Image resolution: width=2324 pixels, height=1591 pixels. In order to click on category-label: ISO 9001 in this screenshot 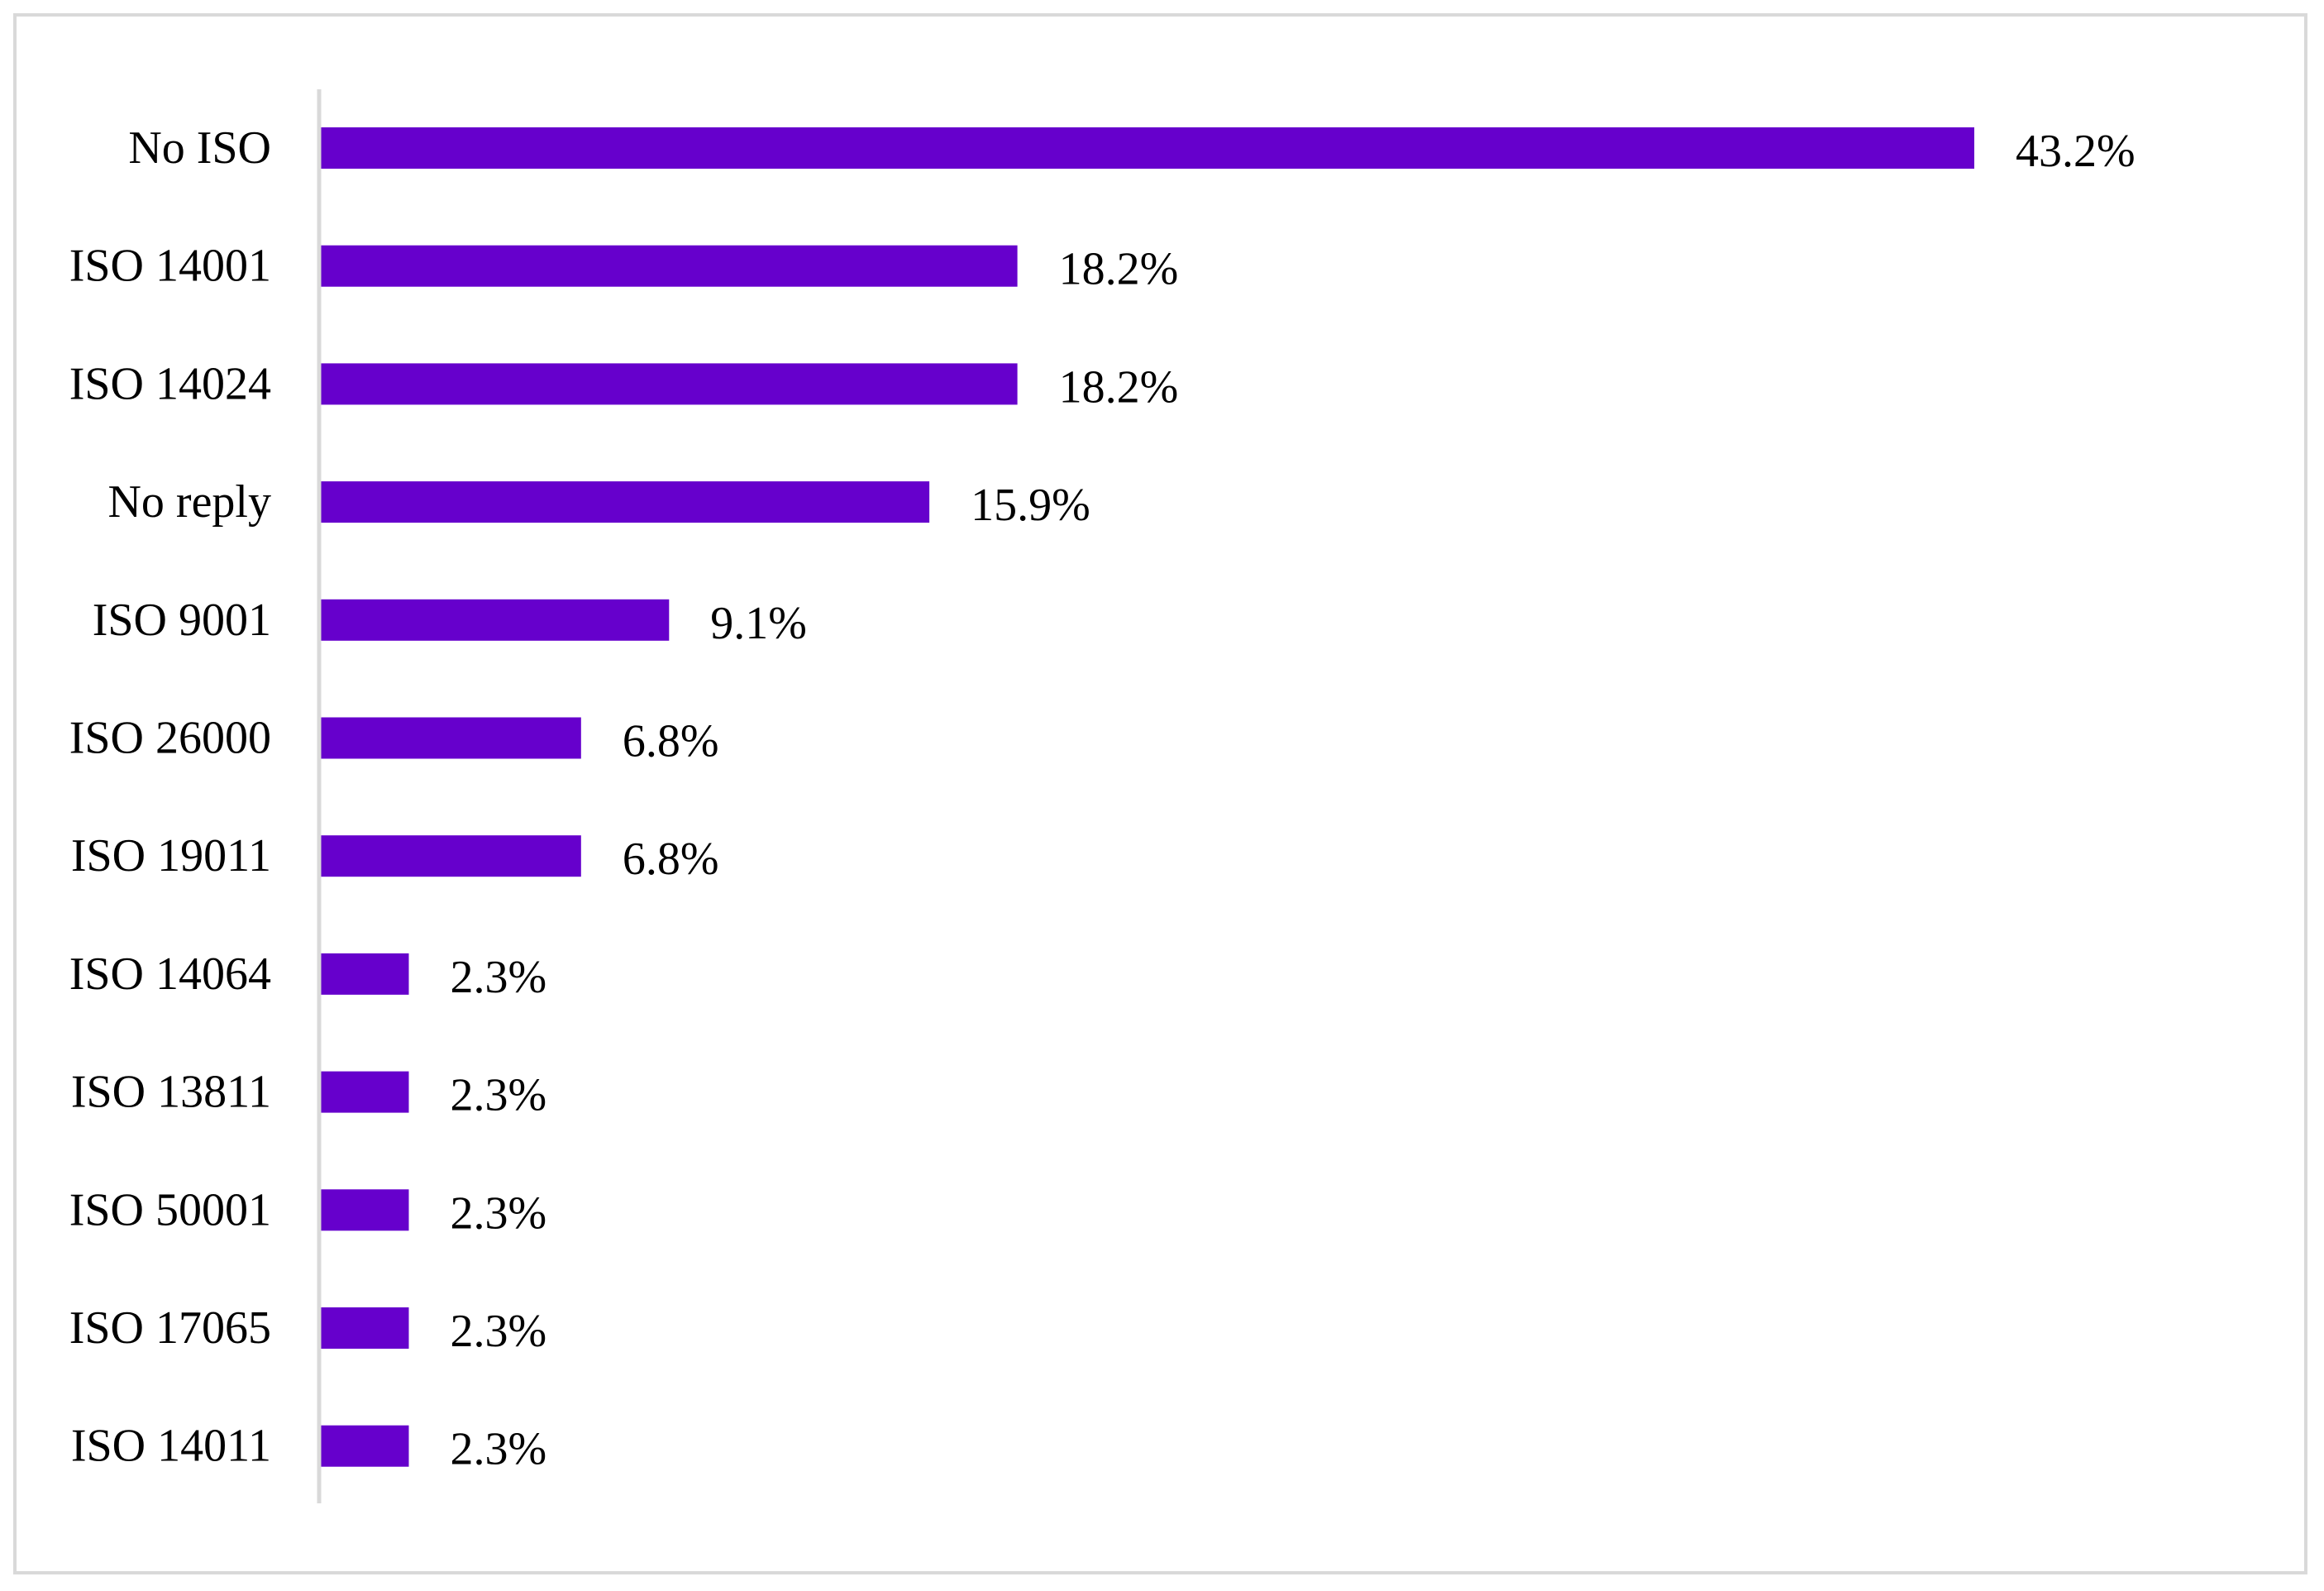, I will do `click(182, 620)`.